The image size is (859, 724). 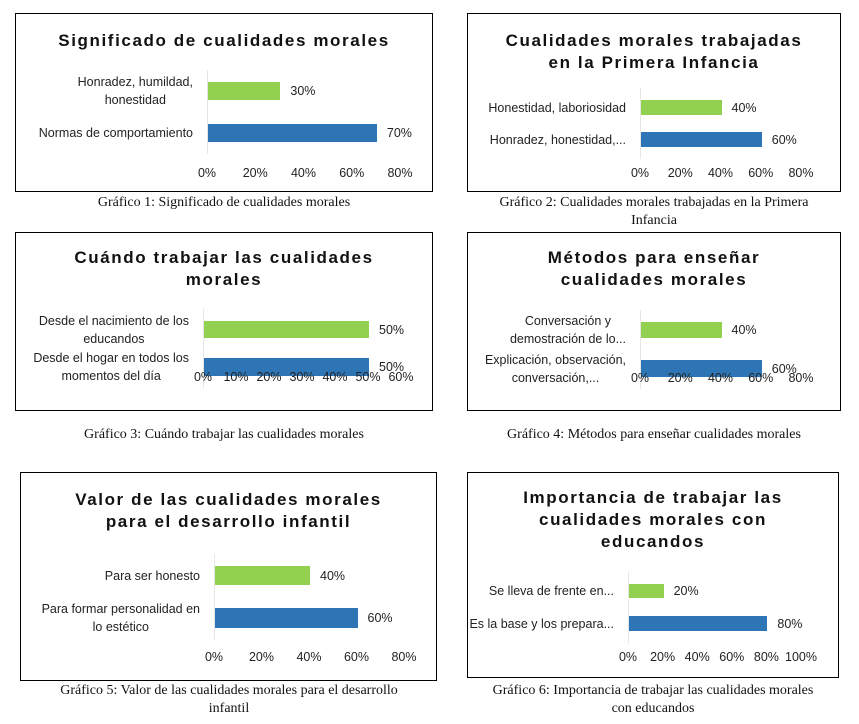 I want to click on chart-title-line: educandos, so click(x=653, y=541).